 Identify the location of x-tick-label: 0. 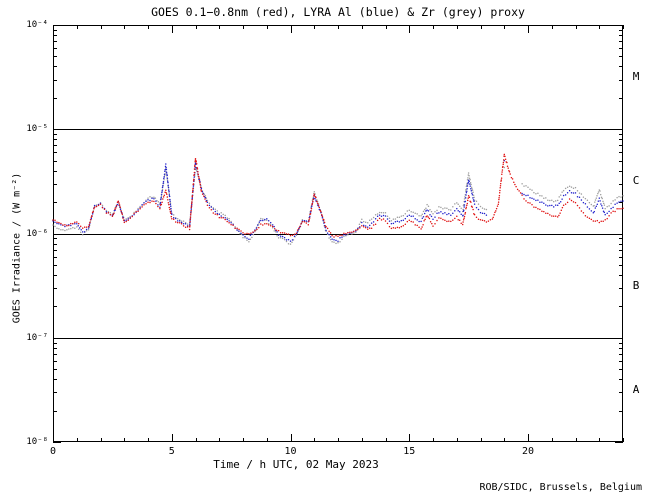
(53, 451).